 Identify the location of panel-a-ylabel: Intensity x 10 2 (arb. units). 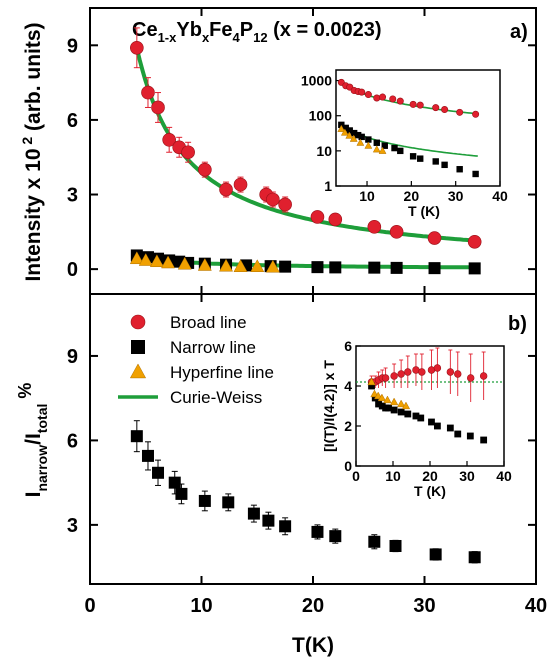
(32, 151).